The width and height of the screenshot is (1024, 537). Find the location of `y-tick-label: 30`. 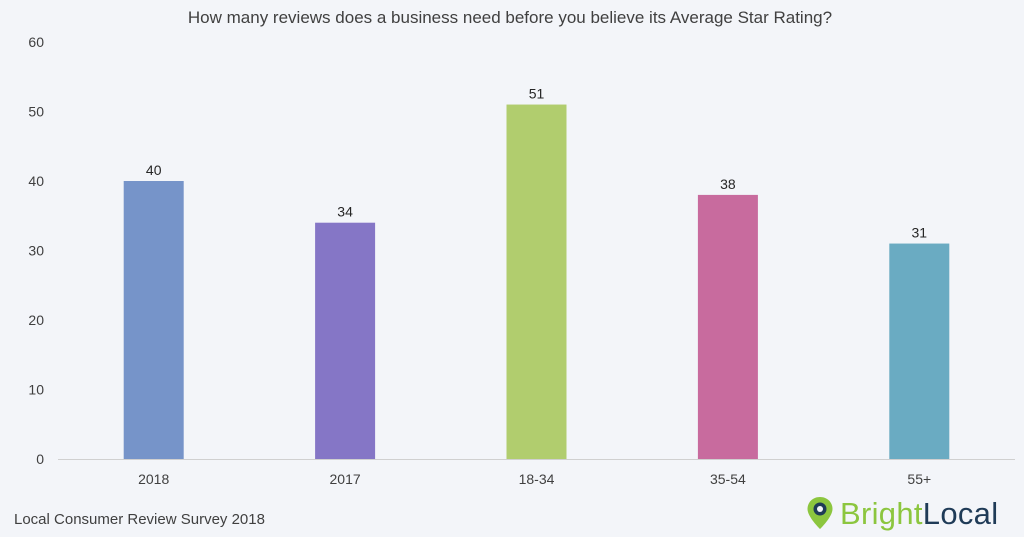

y-tick-label: 30 is located at coordinates (36, 251).